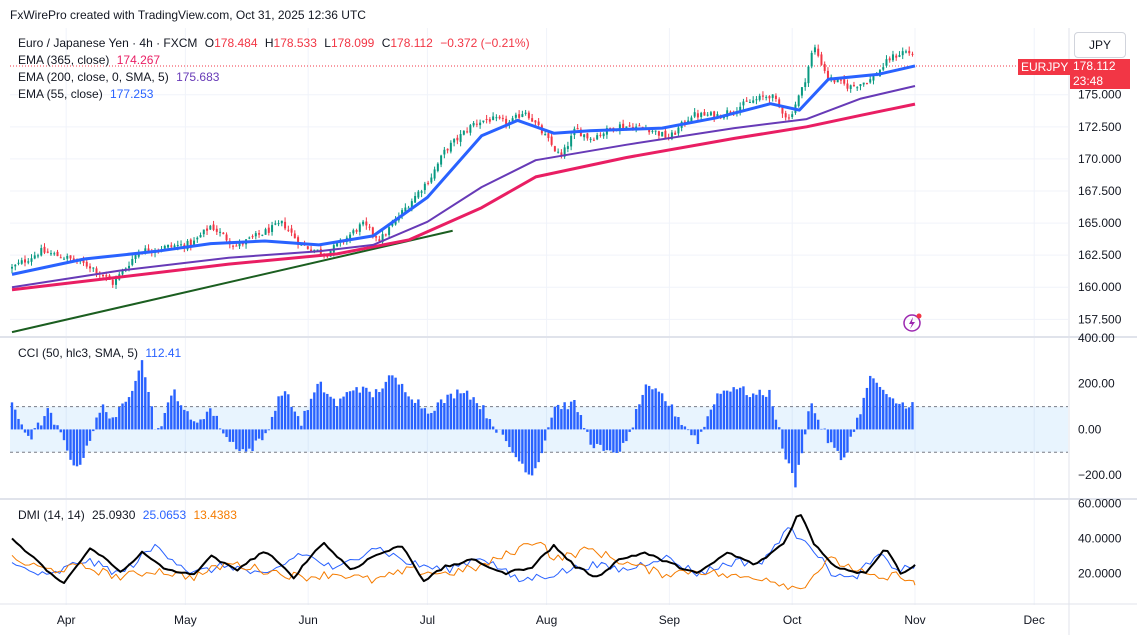 Image resolution: width=1137 pixels, height=635 pixels. What do you see at coordinates (1100, 475) in the screenshot?
I see `cci-axis-label: −200.00` at bounding box center [1100, 475].